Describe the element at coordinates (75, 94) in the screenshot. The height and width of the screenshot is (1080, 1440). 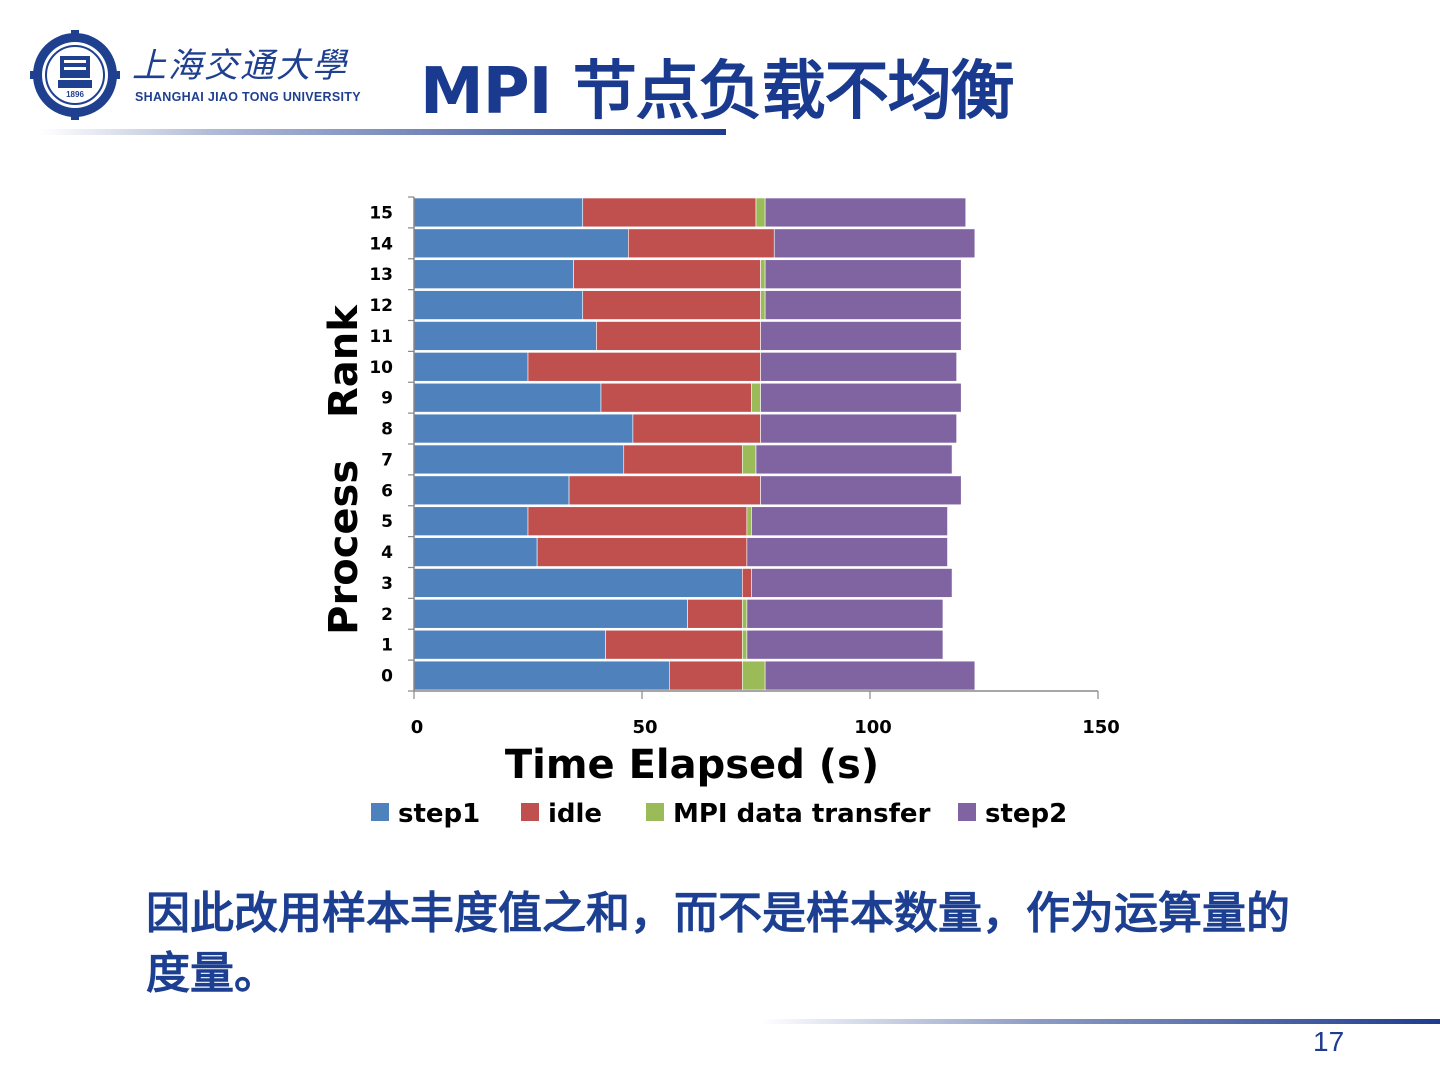
I see `logo-year: 1896` at that location.